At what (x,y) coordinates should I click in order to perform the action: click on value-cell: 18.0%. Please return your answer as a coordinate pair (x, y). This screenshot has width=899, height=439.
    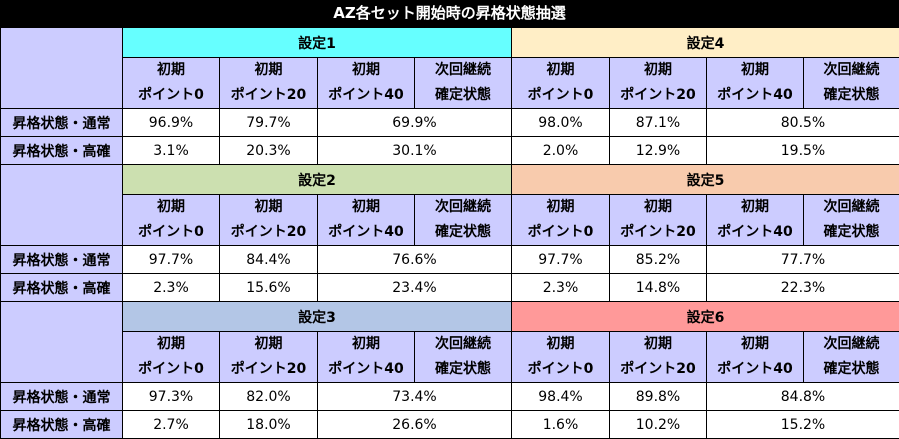
    Looking at the image, I should click on (269, 425).